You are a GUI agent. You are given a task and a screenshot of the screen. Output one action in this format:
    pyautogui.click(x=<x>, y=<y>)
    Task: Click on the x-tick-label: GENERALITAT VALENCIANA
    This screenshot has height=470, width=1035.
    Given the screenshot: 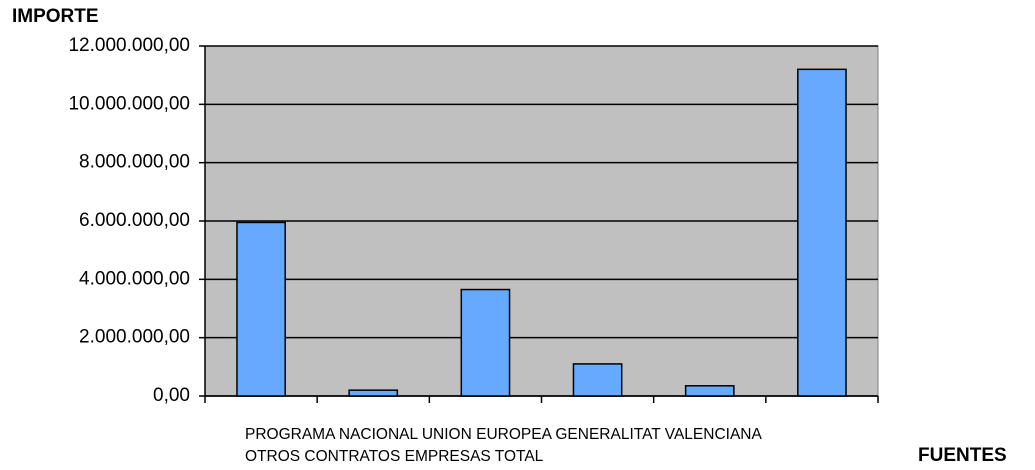 What is the action you would take?
    pyautogui.click(x=658, y=434)
    